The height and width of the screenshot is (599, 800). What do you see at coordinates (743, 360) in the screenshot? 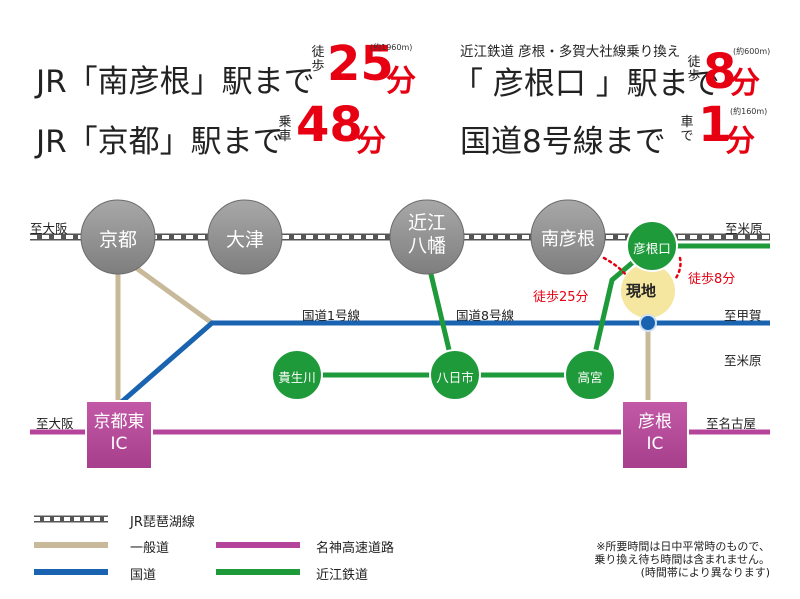
I see `direction-maibara-ohmi: 至米原` at bounding box center [743, 360].